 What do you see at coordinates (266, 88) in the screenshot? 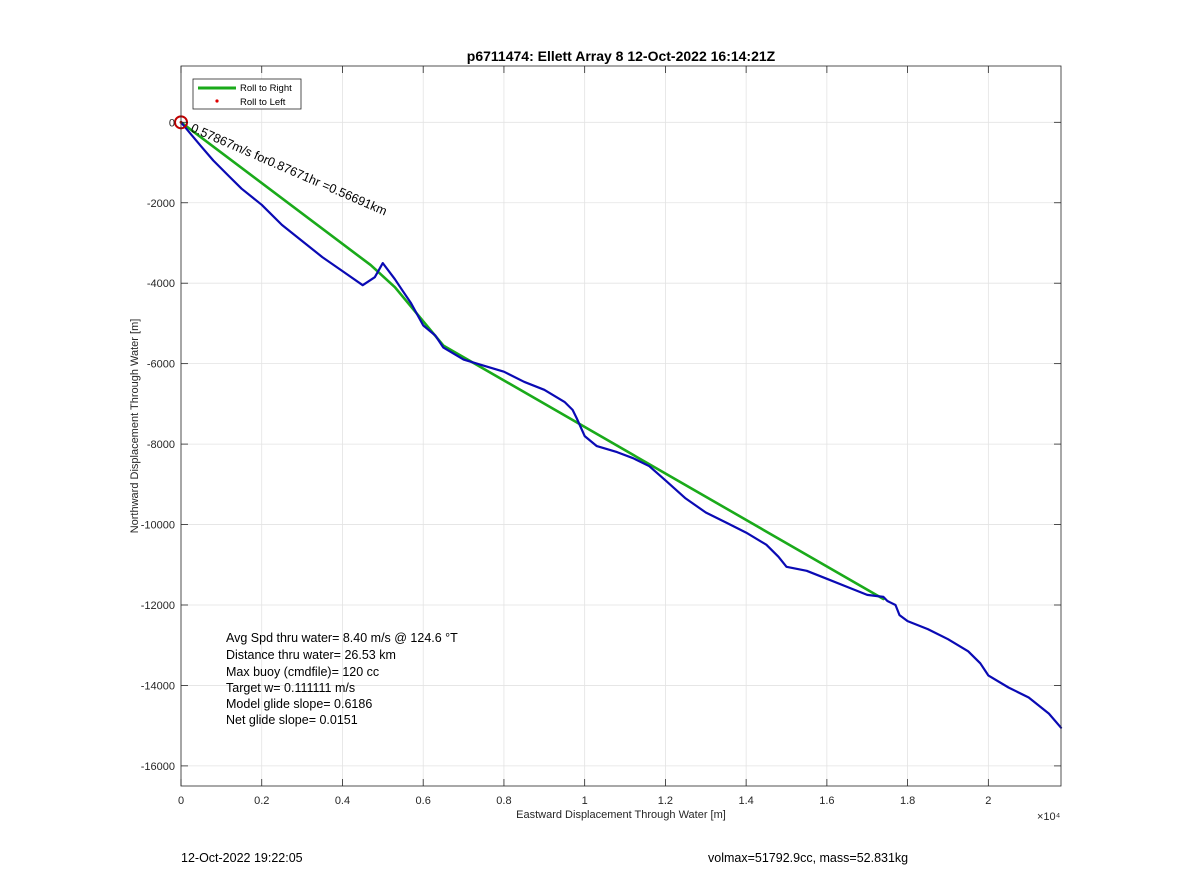
I see `legend-label-roll-to-right: Roll to Right` at bounding box center [266, 88].